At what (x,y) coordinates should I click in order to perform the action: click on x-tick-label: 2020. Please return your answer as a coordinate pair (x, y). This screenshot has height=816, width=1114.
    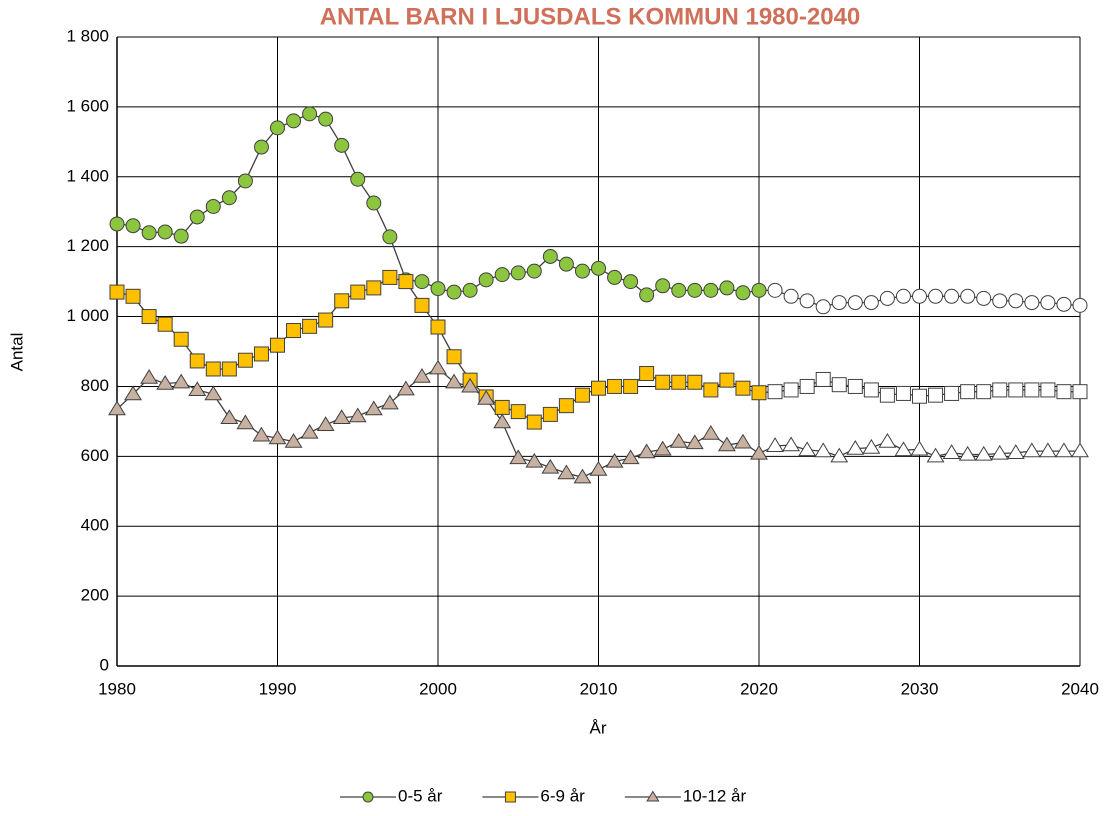
    Looking at the image, I should click on (759, 688).